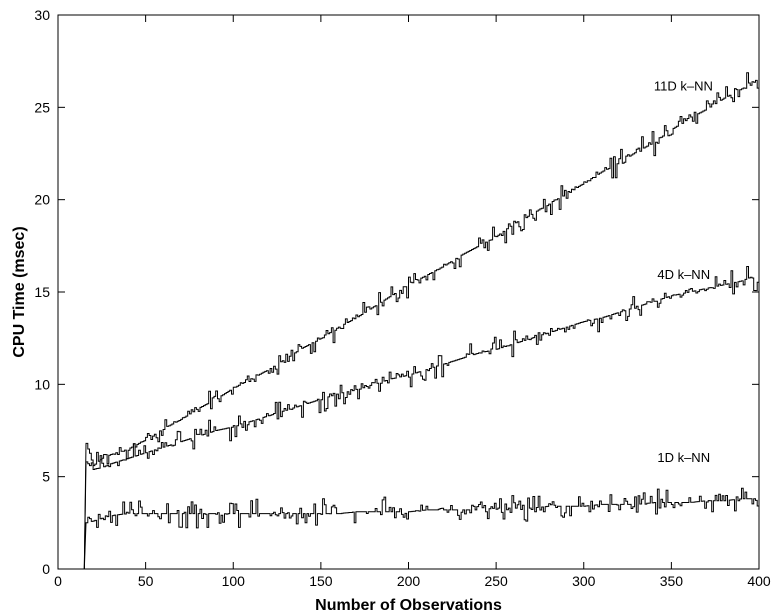 Image resolution: width=774 pixels, height=616 pixels. What do you see at coordinates (496, 581) in the screenshot?
I see `x-tick-label: 250` at bounding box center [496, 581].